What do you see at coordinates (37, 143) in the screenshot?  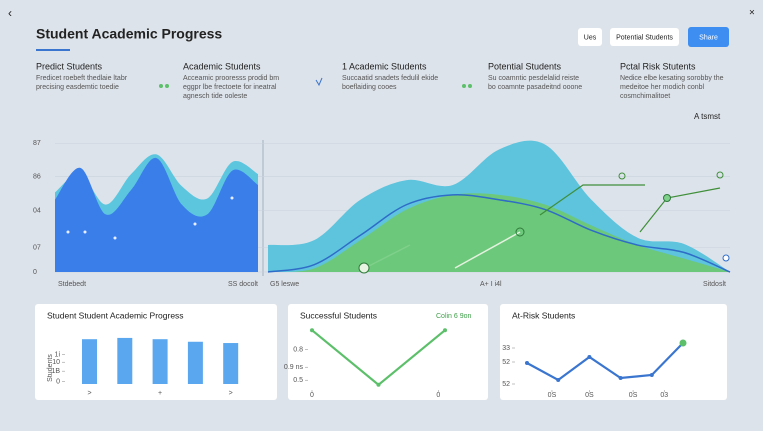 I see `y-tick-label: 87` at bounding box center [37, 143].